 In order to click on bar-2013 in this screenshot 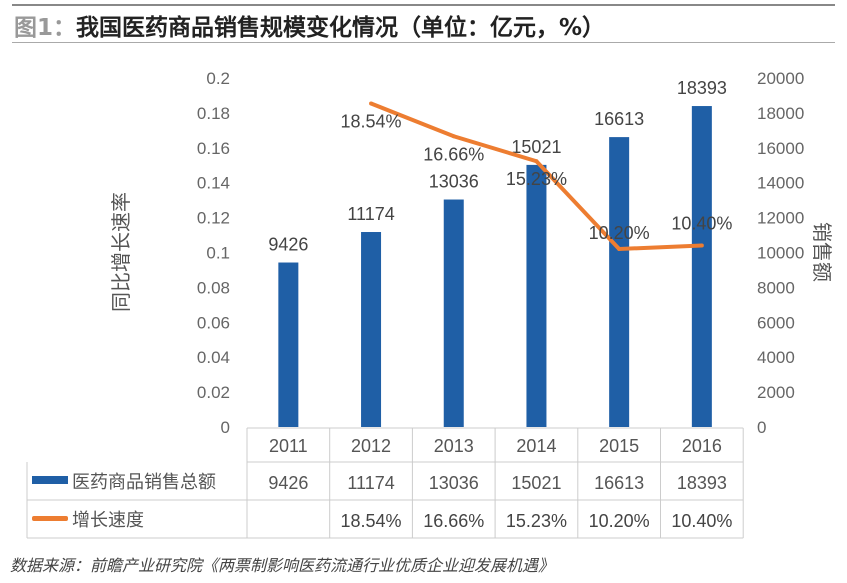, I will do `click(453, 313)`.